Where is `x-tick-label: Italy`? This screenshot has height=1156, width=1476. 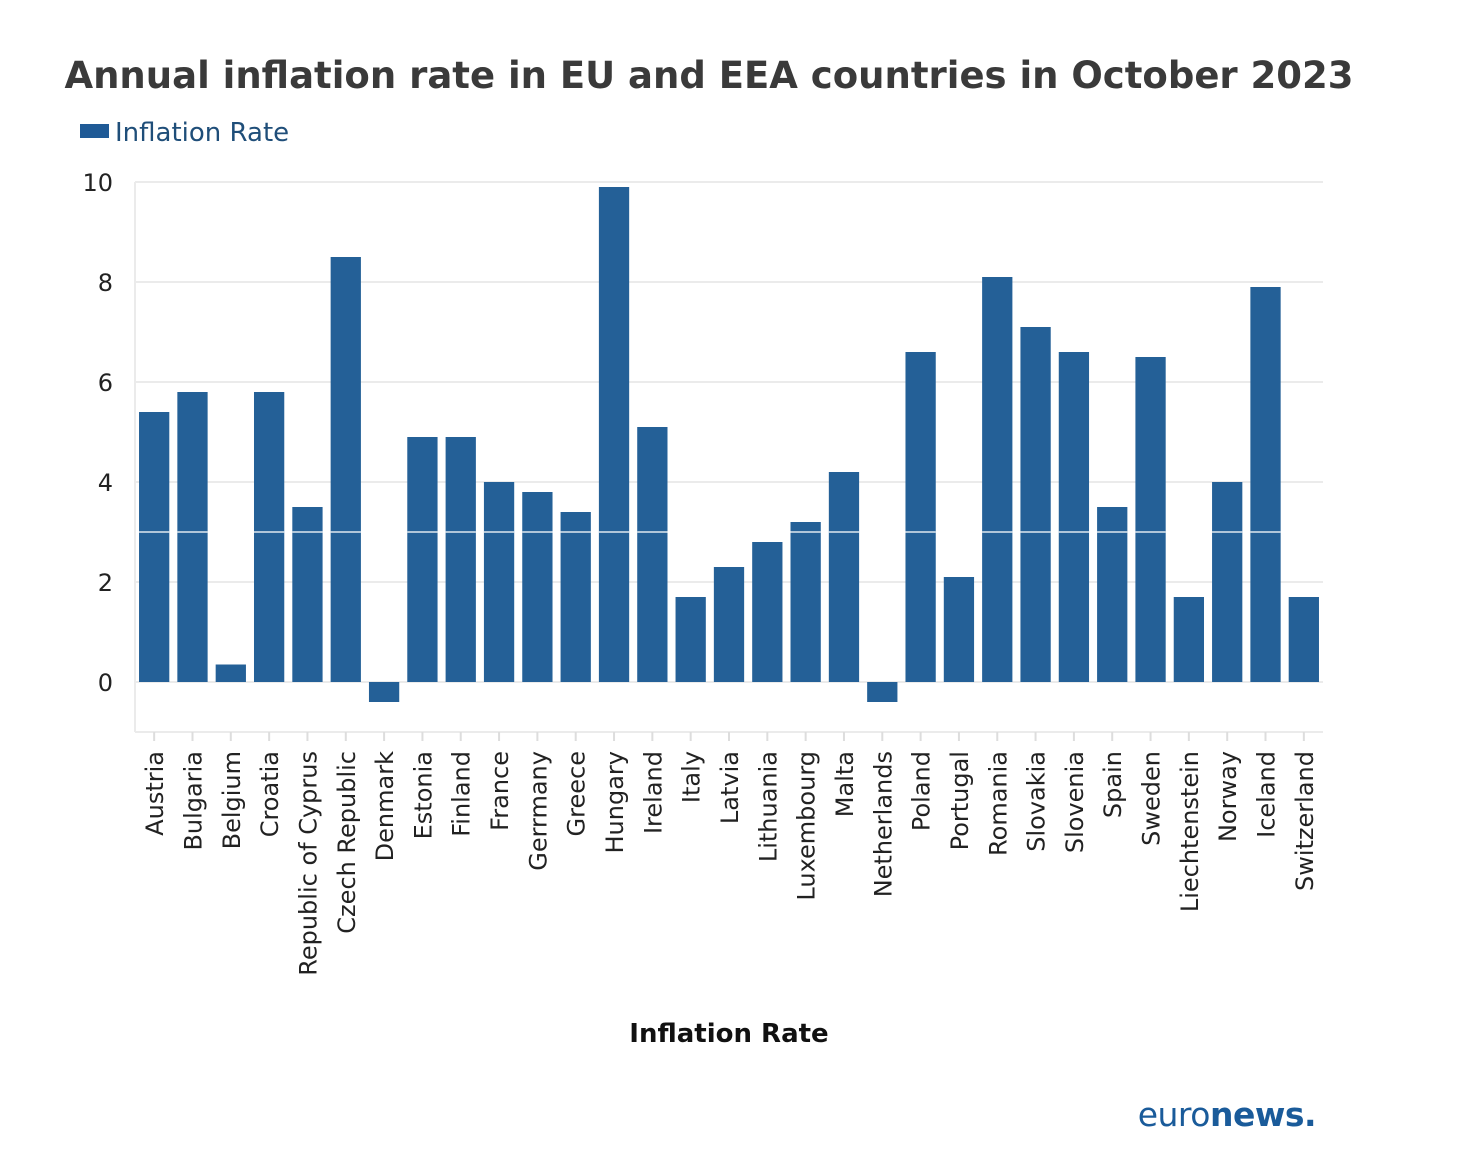
x-tick-label: Italy is located at coordinates (692, 777).